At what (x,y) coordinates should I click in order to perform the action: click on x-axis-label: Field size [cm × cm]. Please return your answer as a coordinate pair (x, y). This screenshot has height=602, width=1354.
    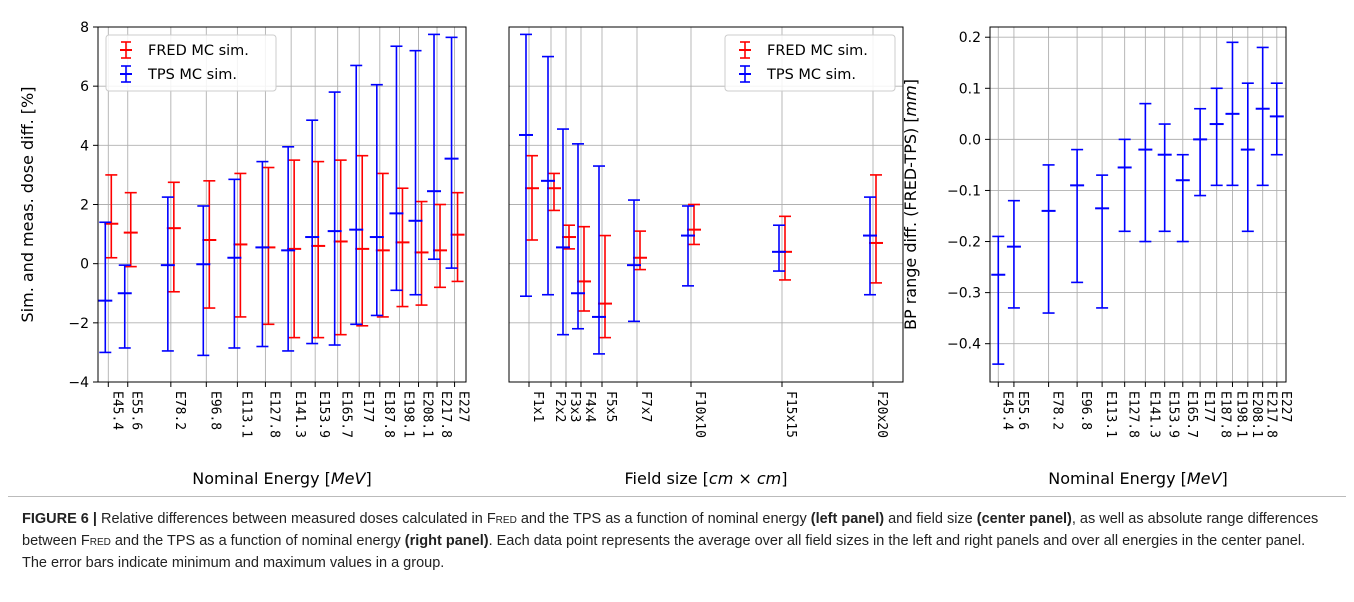
    Looking at the image, I should click on (706, 478).